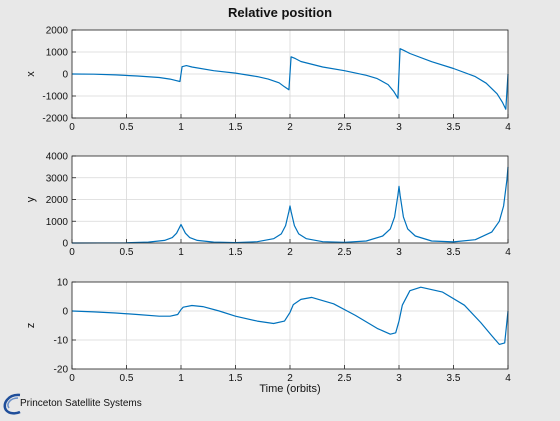  I want to click on y-axis-label: x, so click(31, 74).